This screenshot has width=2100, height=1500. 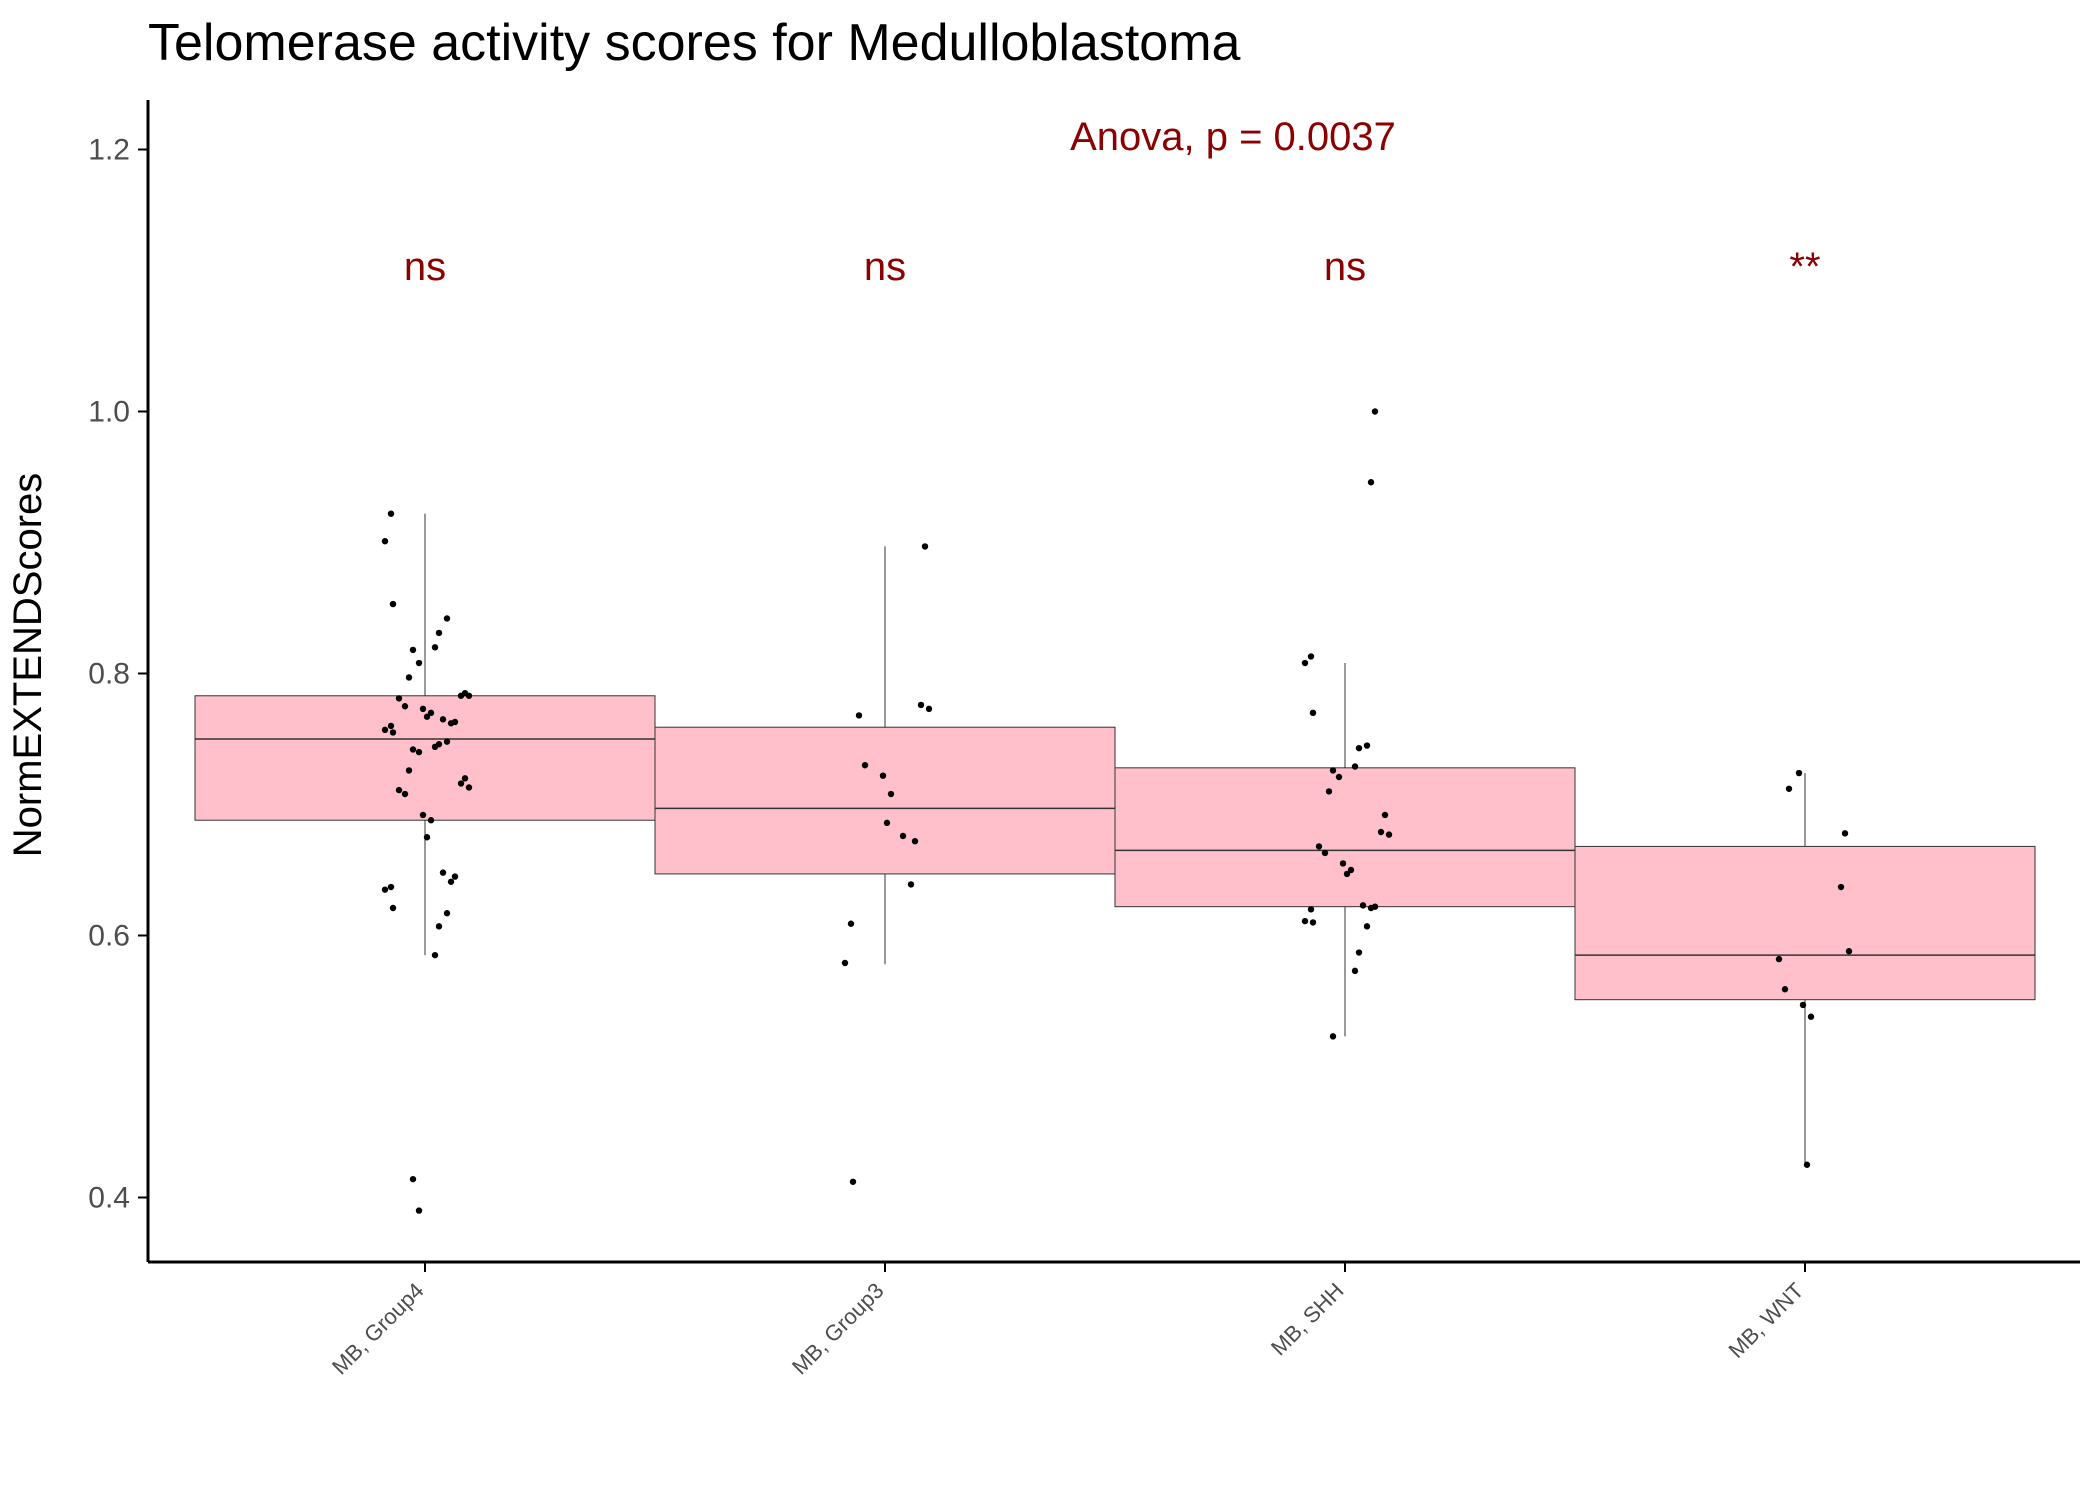 I want to click on anova-label: Anova, p = 0.0037, so click(x=1233, y=137).